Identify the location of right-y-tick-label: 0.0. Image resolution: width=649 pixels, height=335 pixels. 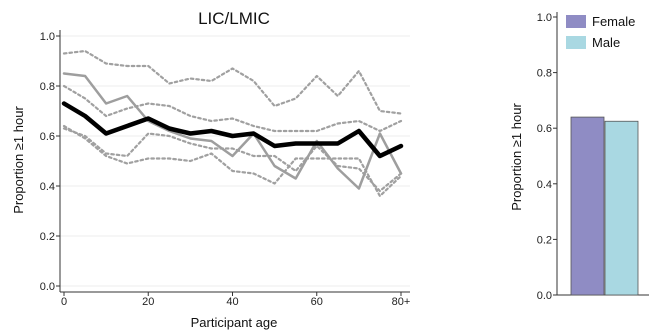
(544, 296).